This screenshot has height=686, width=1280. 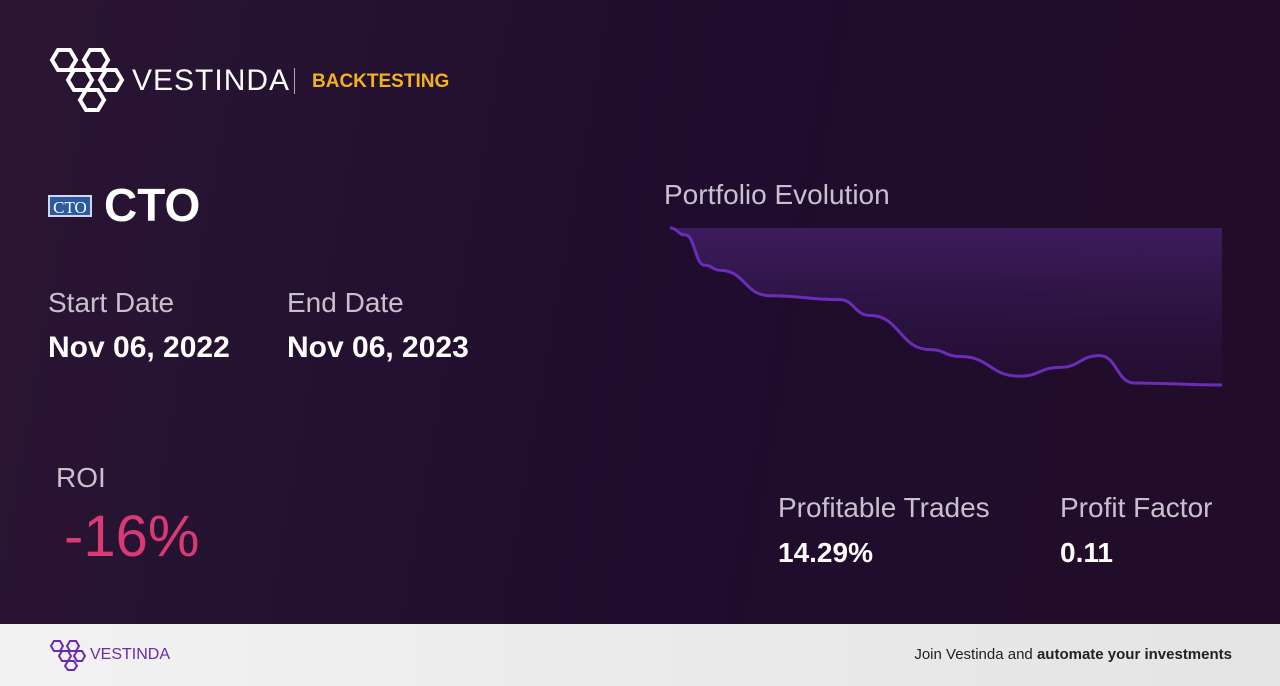 What do you see at coordinates (111, 302) in the screenshot?
I see `start-date-label: Start Date` at bounding box center [111, 302].